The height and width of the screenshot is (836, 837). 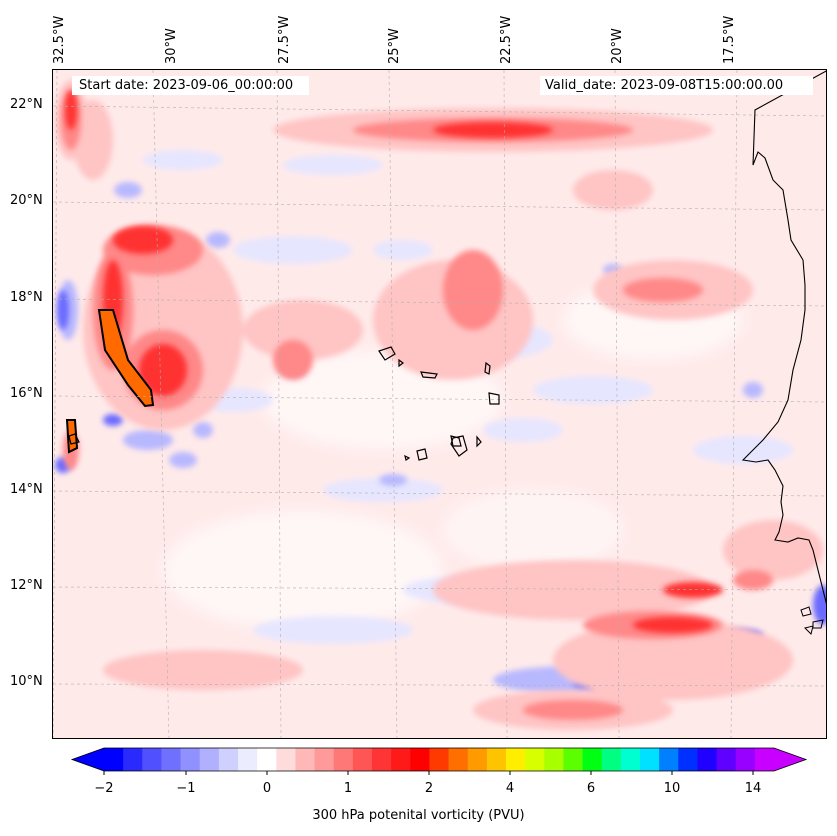 I want to click on lat-label-22n: 22°N, so click(x=26, y=104).